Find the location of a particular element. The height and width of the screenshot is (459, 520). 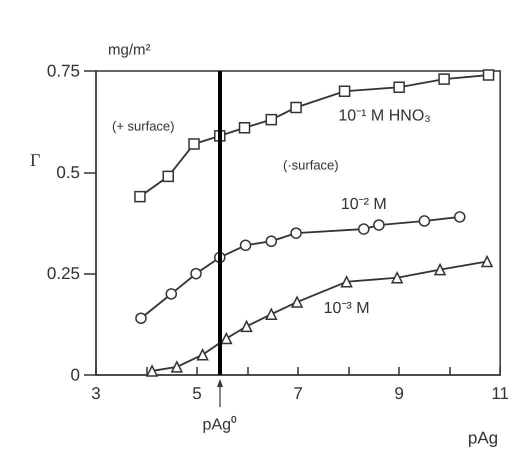

series-label: 10⁻² M is located at coordinates (363, 204).